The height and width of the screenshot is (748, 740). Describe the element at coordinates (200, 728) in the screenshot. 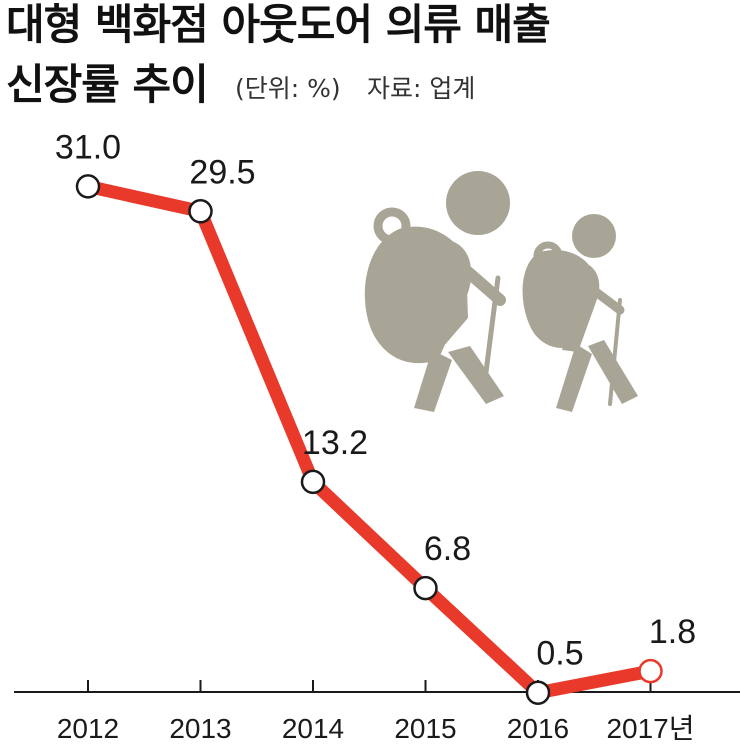

I see `x-tick-label: 2013` at that location.